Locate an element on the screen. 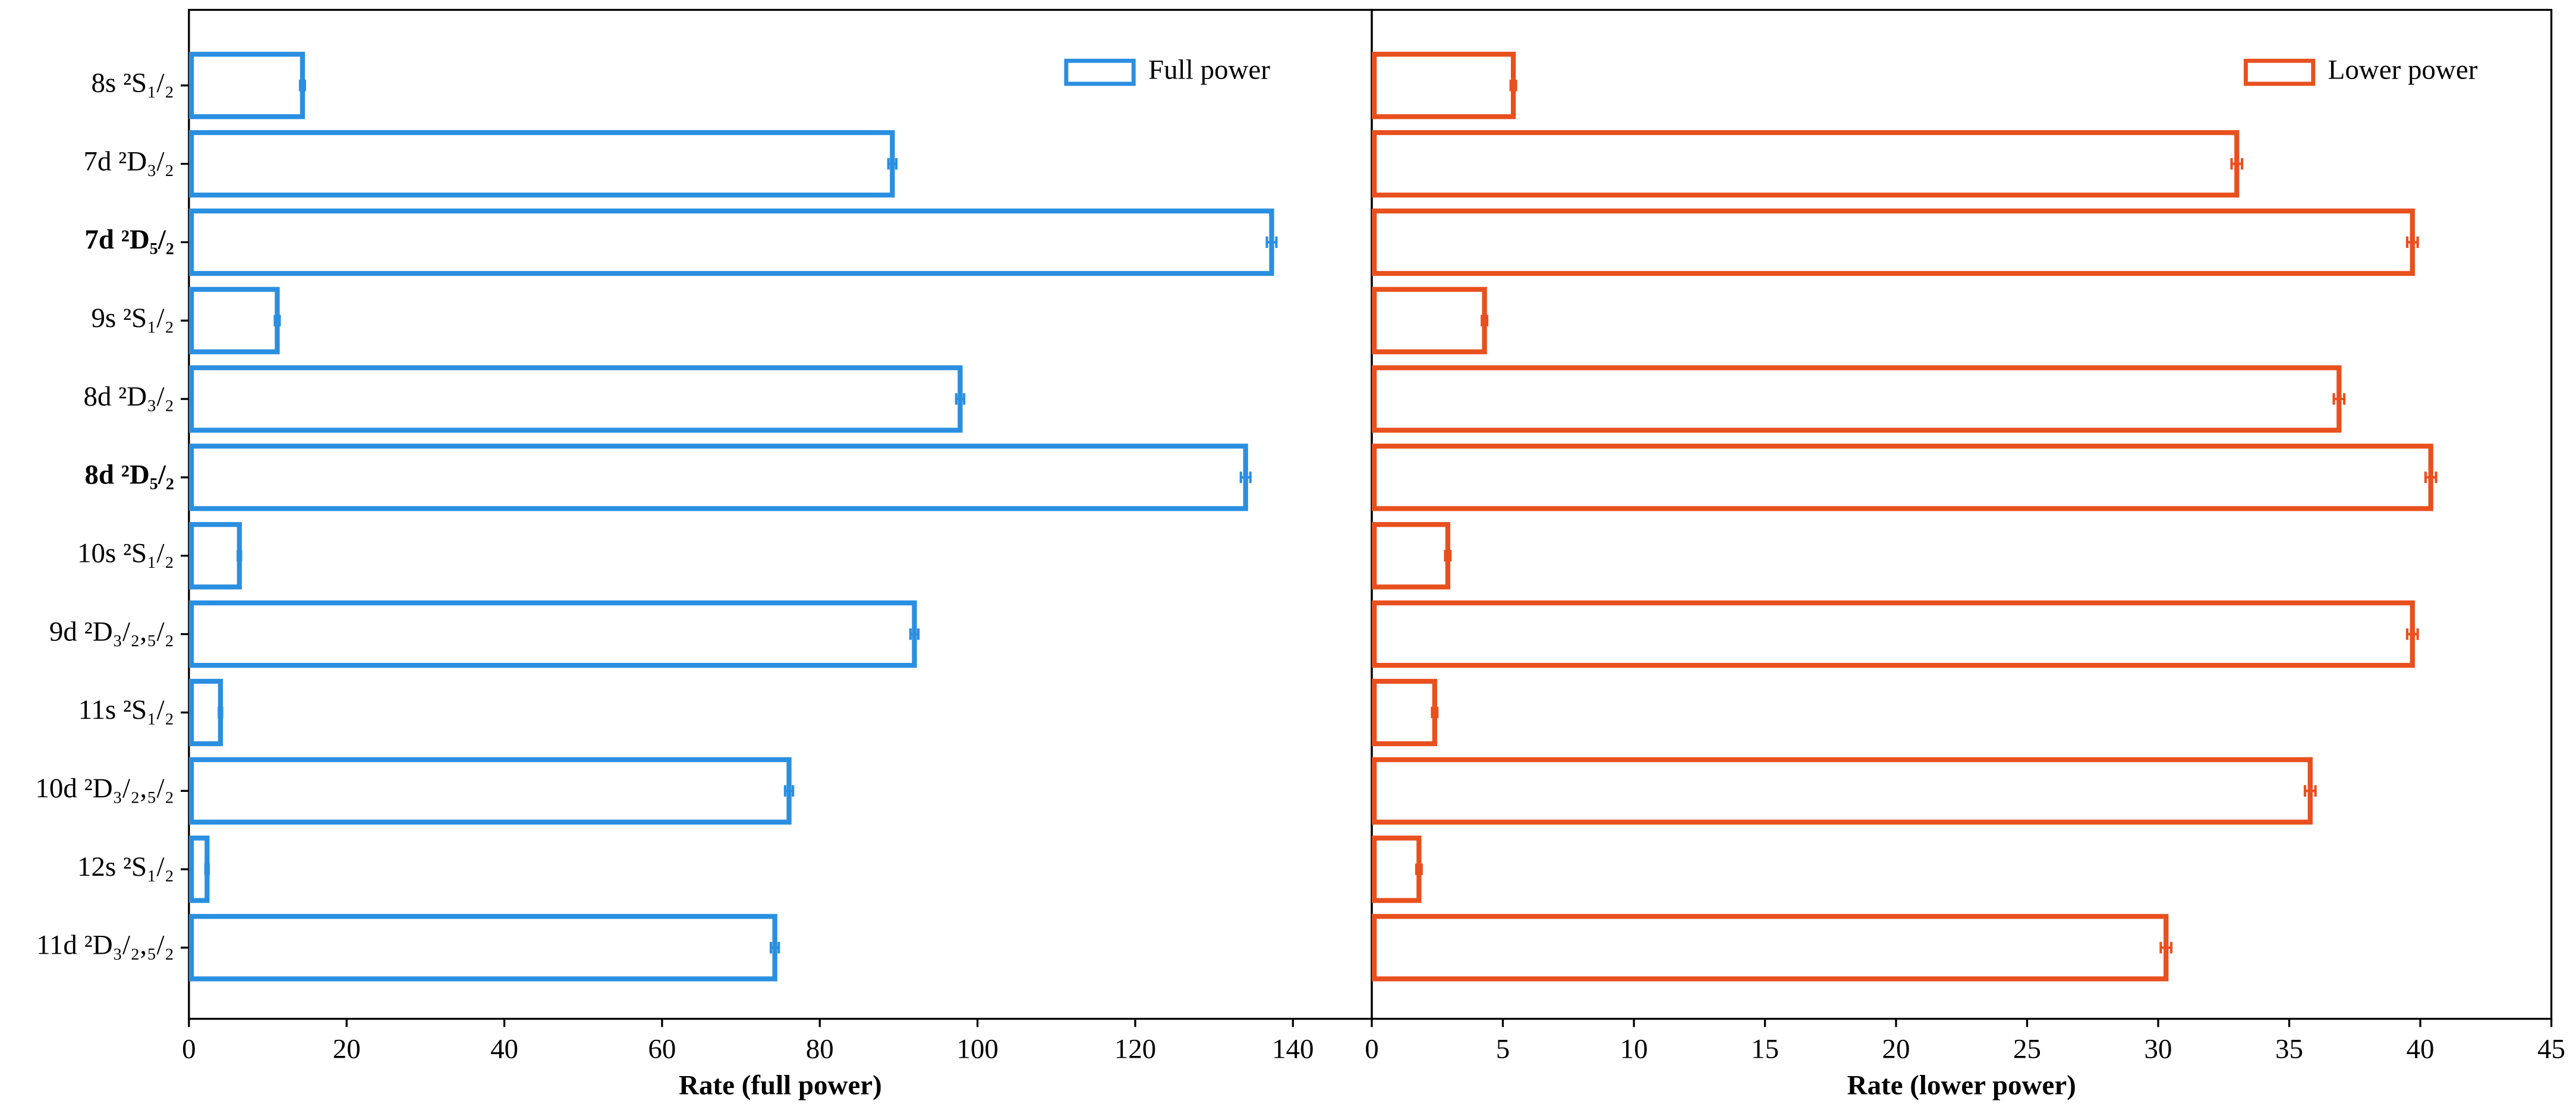 The width and height of the screenshot is (2576, 1110). y-tick-label: 9d ²D₃/₂,₅/₂ is located at coordinates (111, 631).